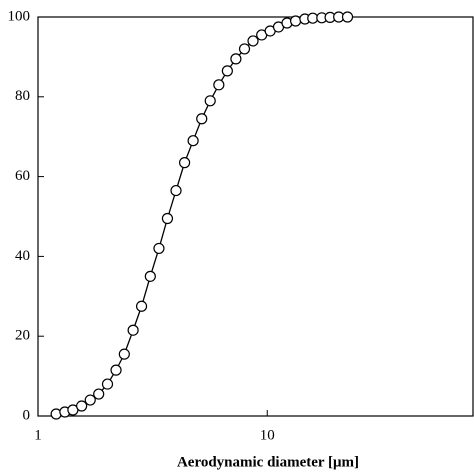 Image resolution: width=474 pixels, height=474 pixels. Describe the element at coordinates (22, 96) in the screenshot. I see `y-tick-label: 80` at that location.